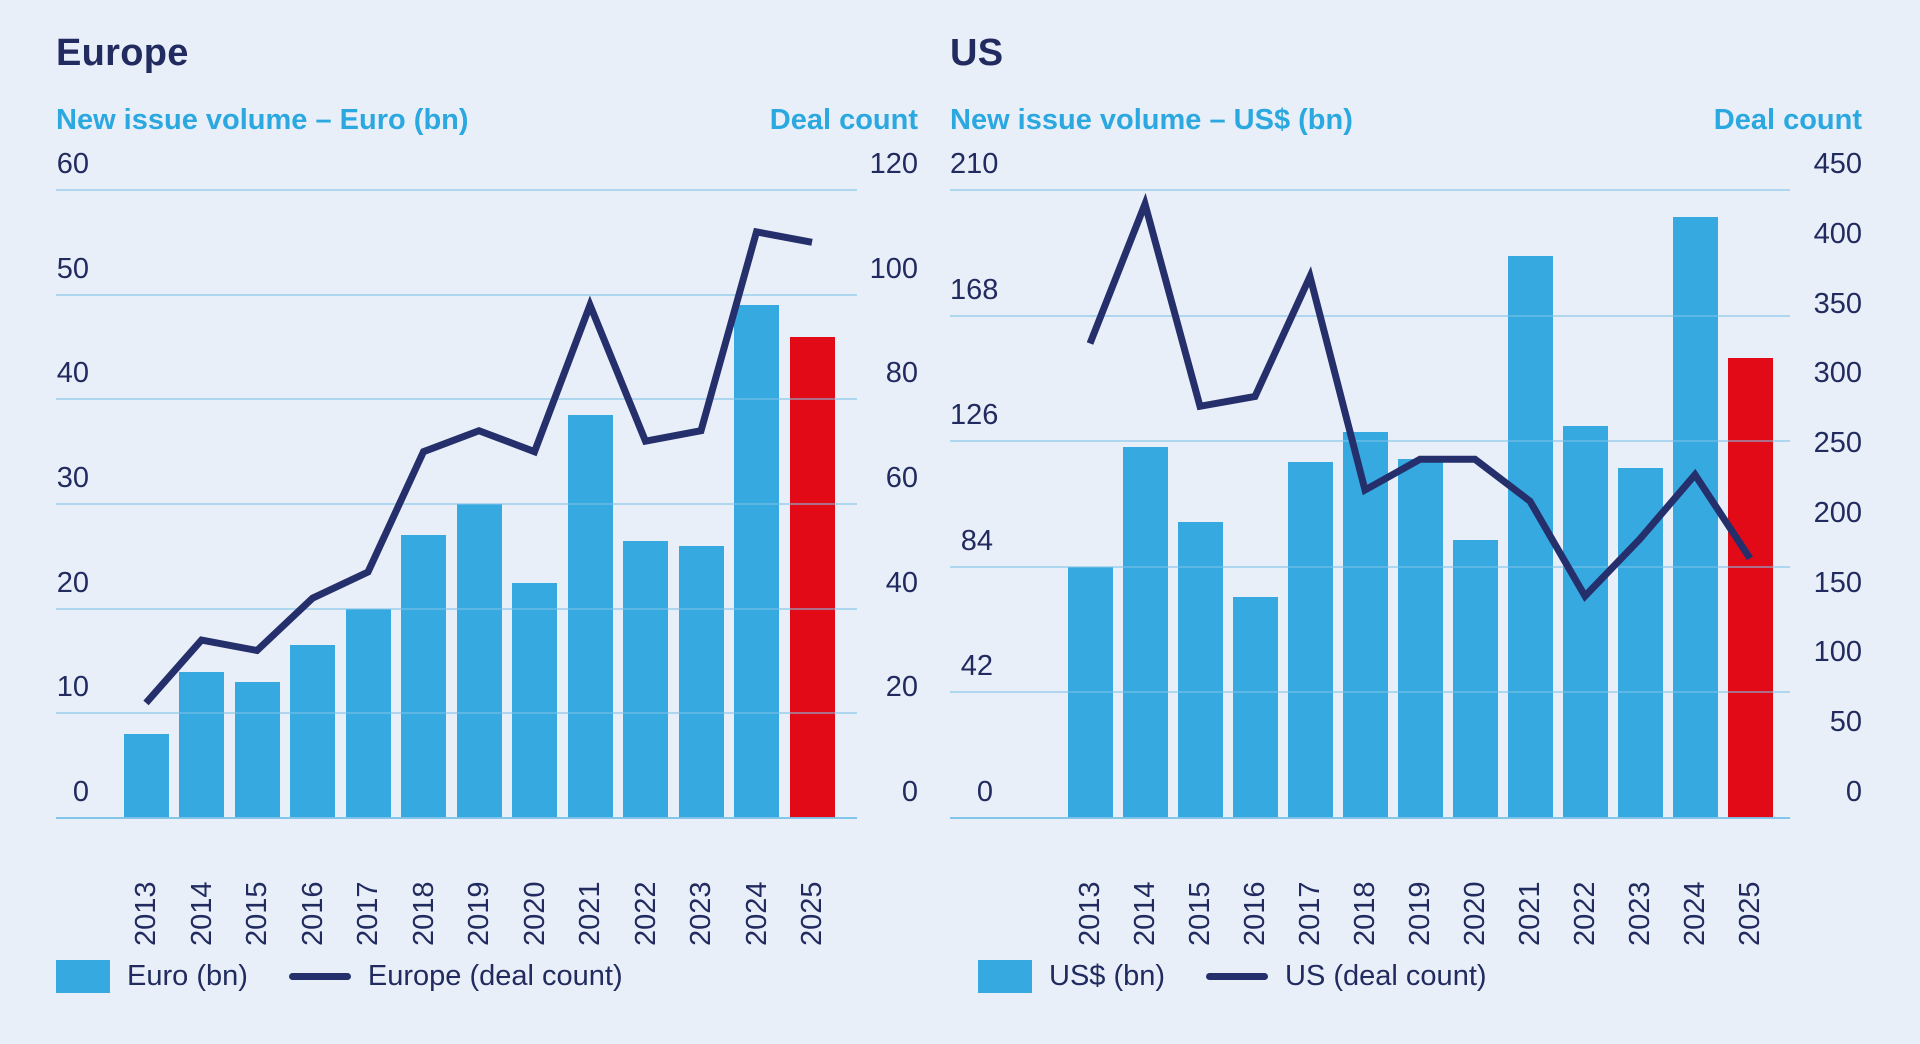  Describe the element at coordinates (83, 976) in the screenshot. I see `europe-legend-bar-swatch` at that location.